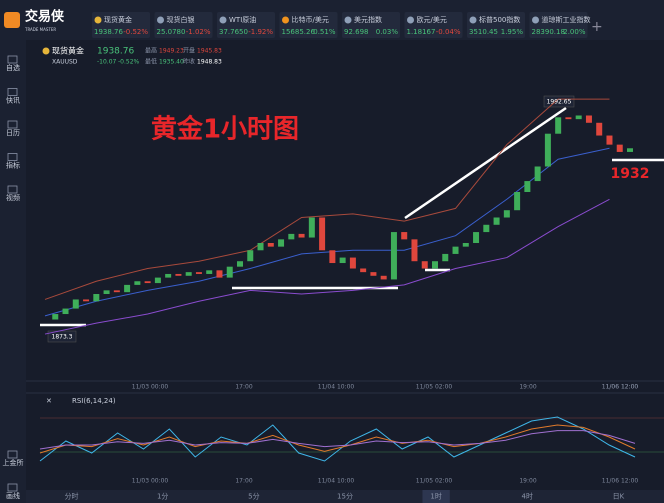  What do you see at coordinates (171, 51) in the screenshot?
I see `stat-value: 1949.23` at bounding box center [171, 51].